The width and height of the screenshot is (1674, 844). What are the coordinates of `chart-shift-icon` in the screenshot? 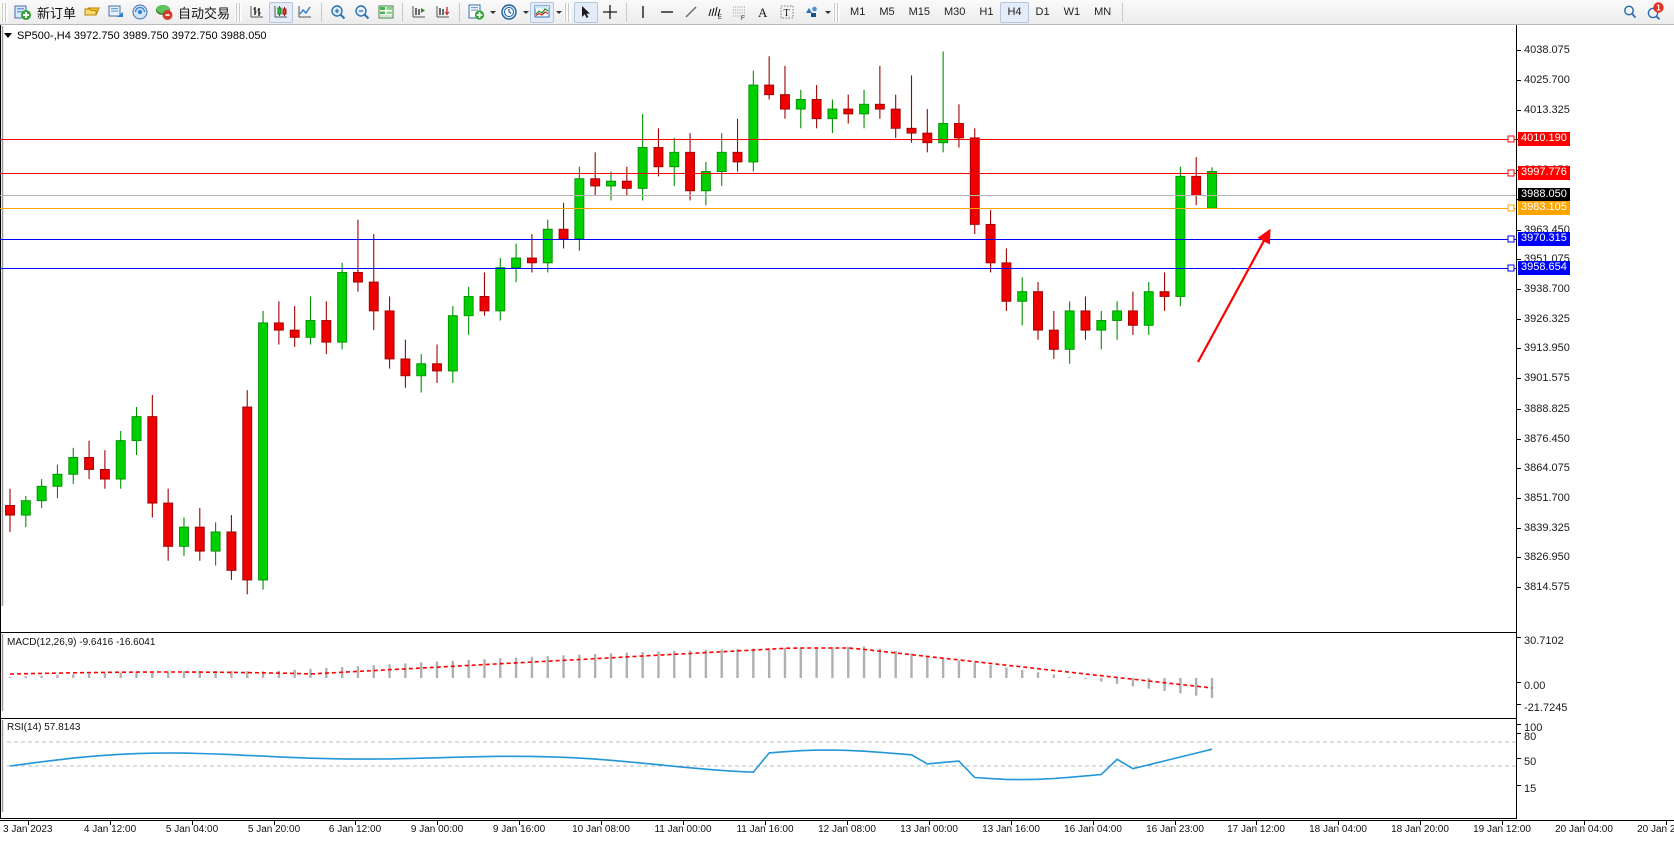 It's located at (419, 12).